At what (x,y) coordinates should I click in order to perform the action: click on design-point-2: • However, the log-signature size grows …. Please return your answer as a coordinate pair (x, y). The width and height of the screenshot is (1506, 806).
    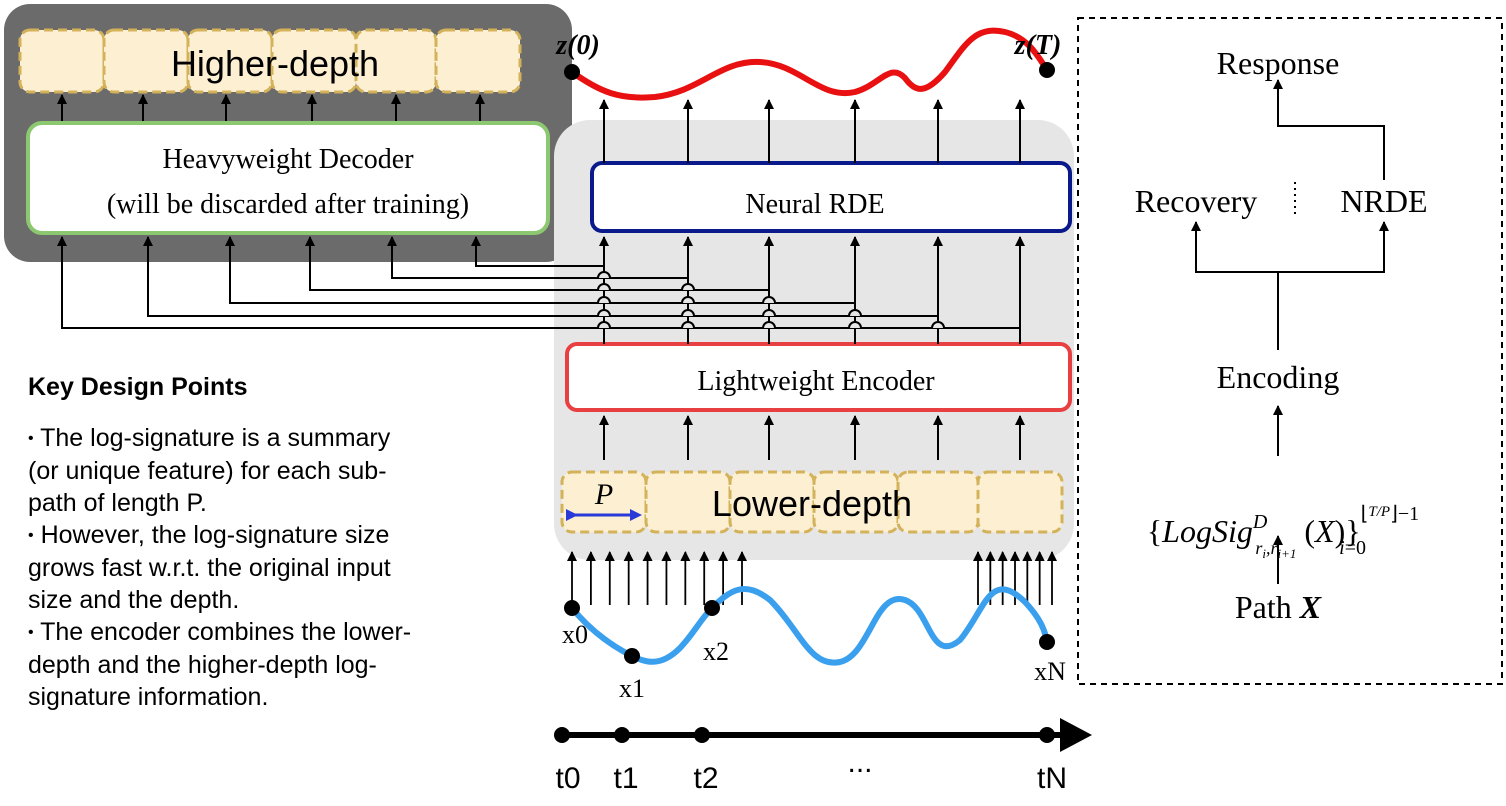
    Looking at the image, I should click on (209, 567).